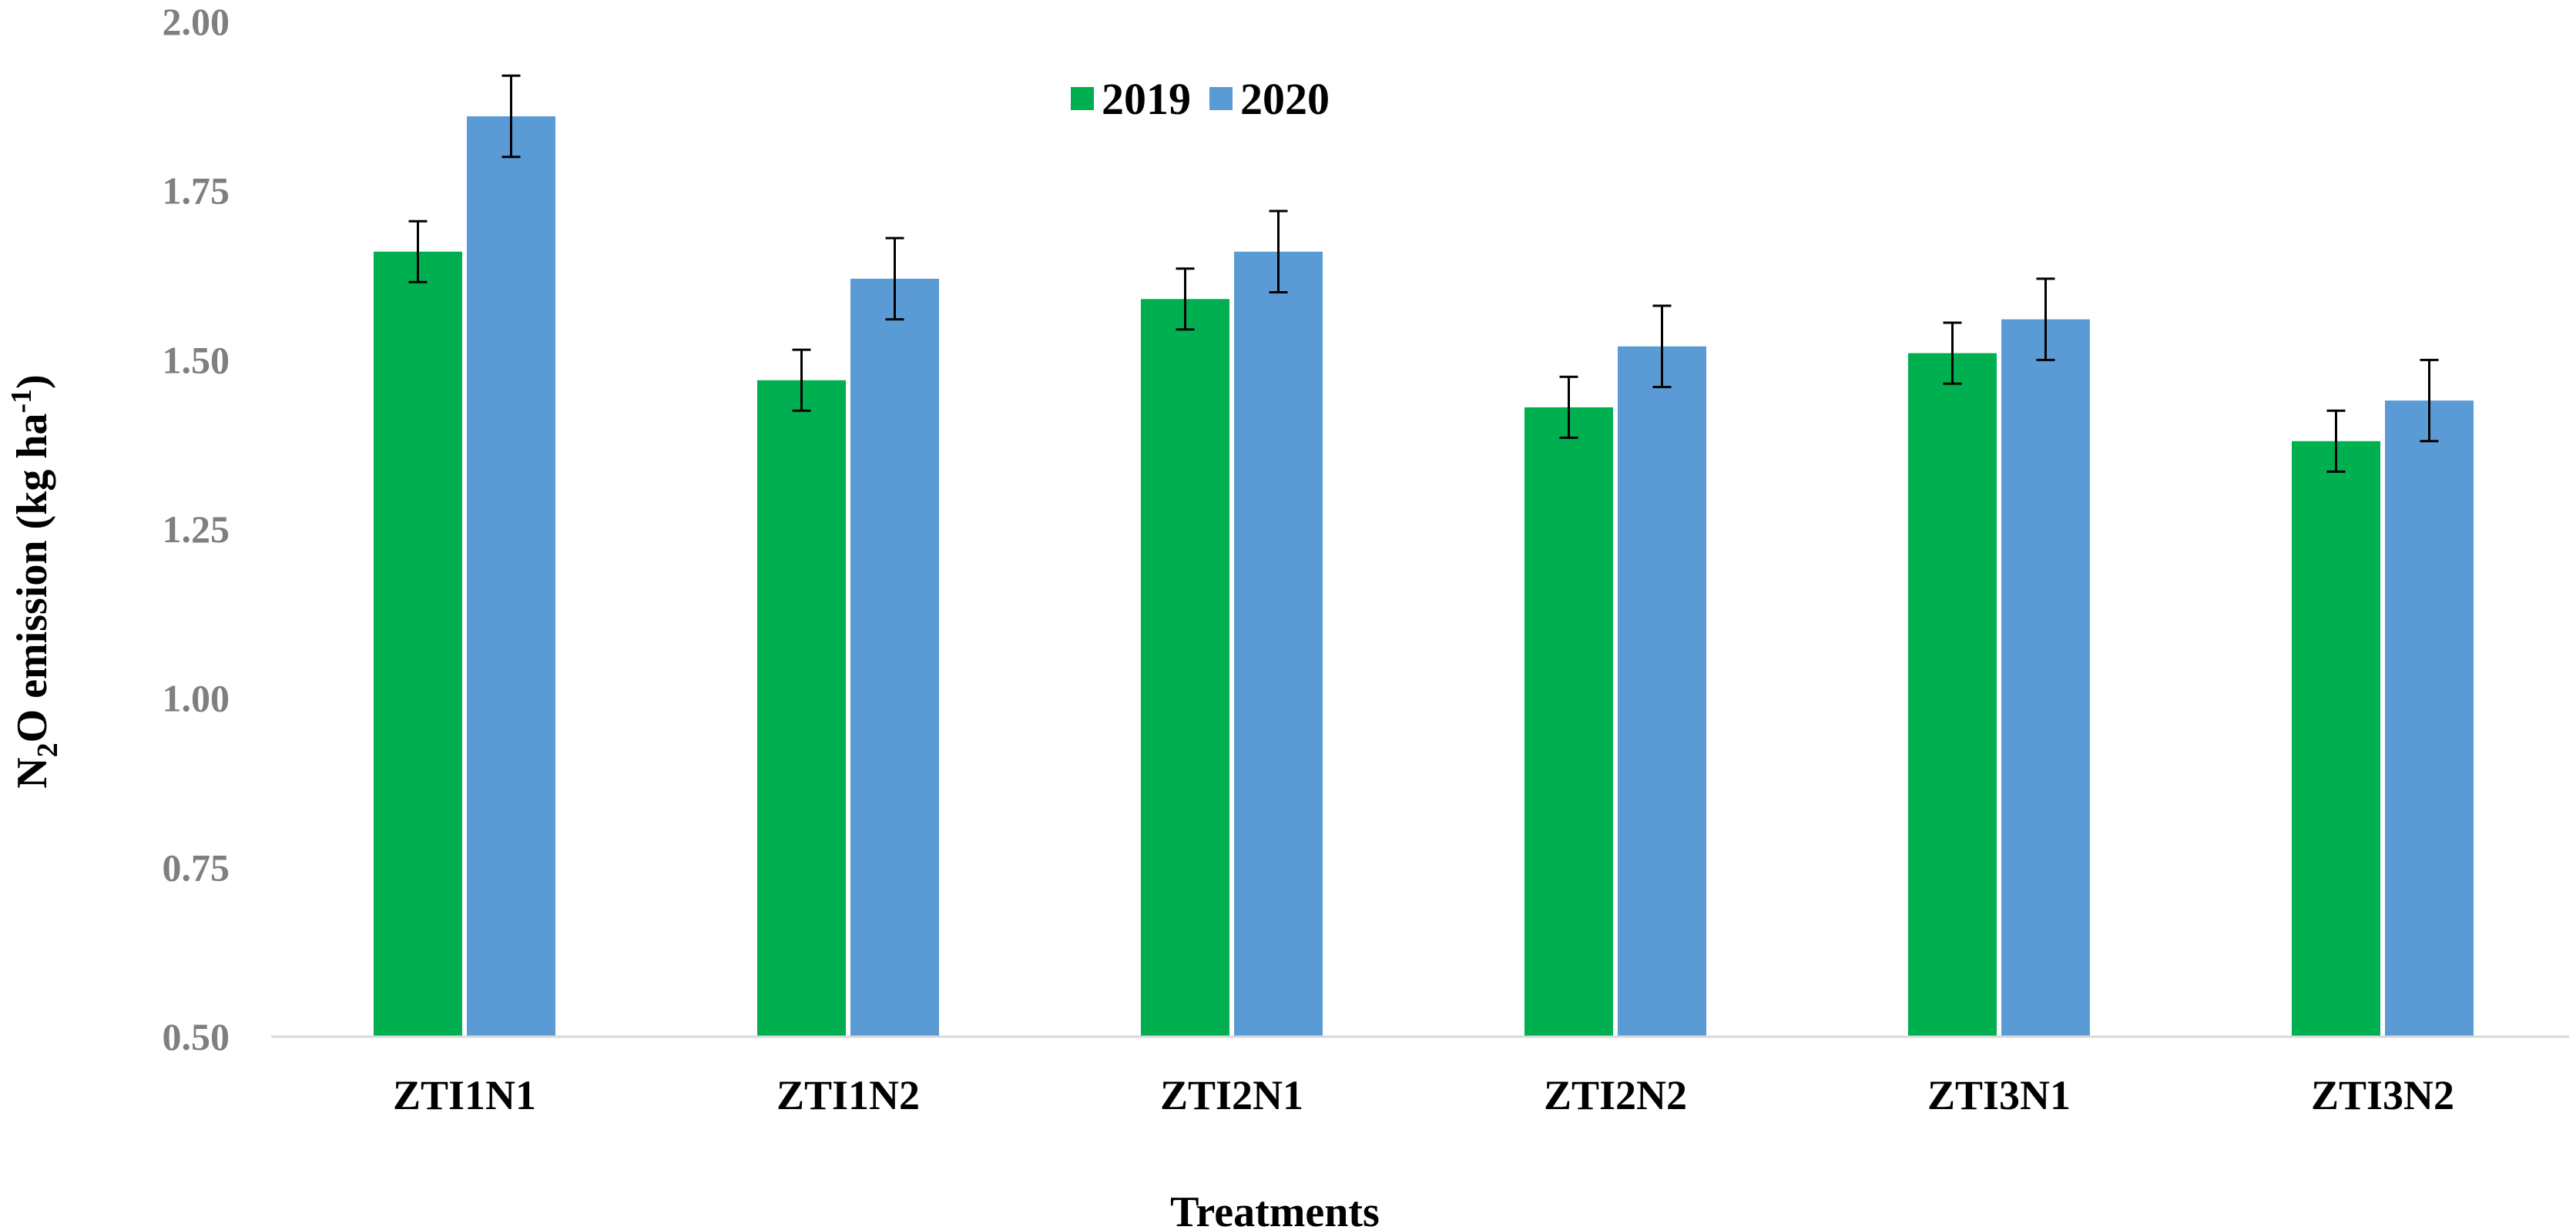 This screenshot has height=1230, width=2576. I want to click on error-bar-2019-ZTI1N2, so click(801, 380).